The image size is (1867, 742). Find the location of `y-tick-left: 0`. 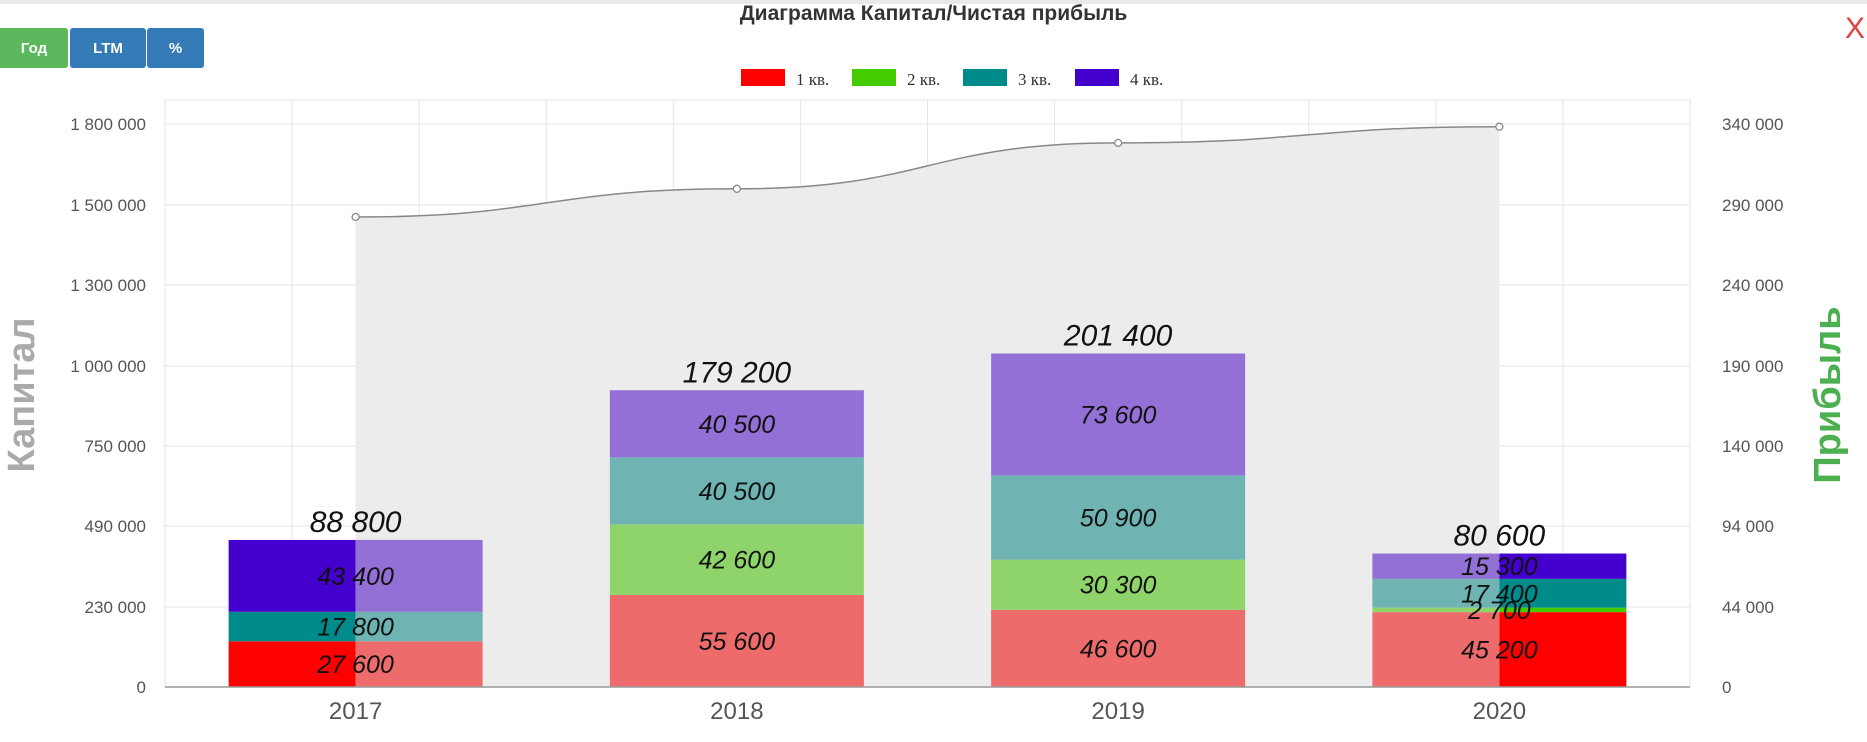

y-tick-left: 0 is located at coordinates (141, 687).